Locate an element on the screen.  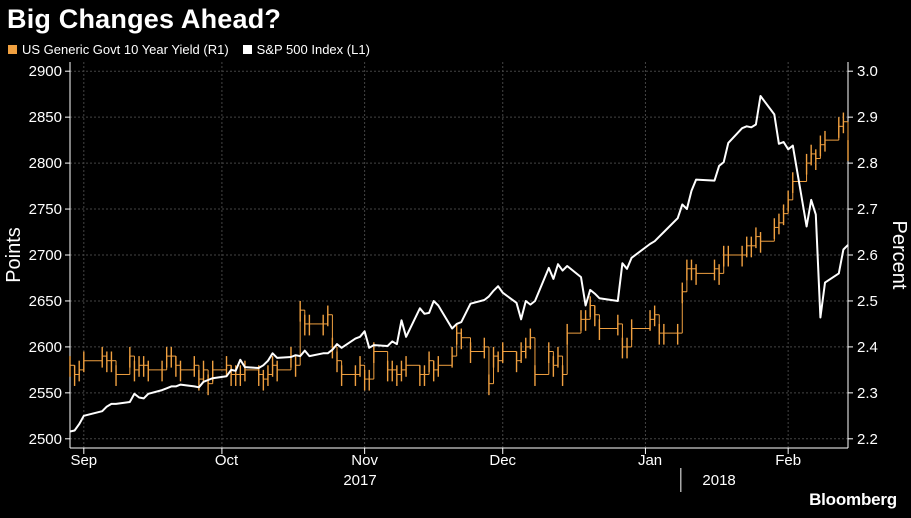
y-tick-label-left: 2650 is located at coordinates (45, 301).